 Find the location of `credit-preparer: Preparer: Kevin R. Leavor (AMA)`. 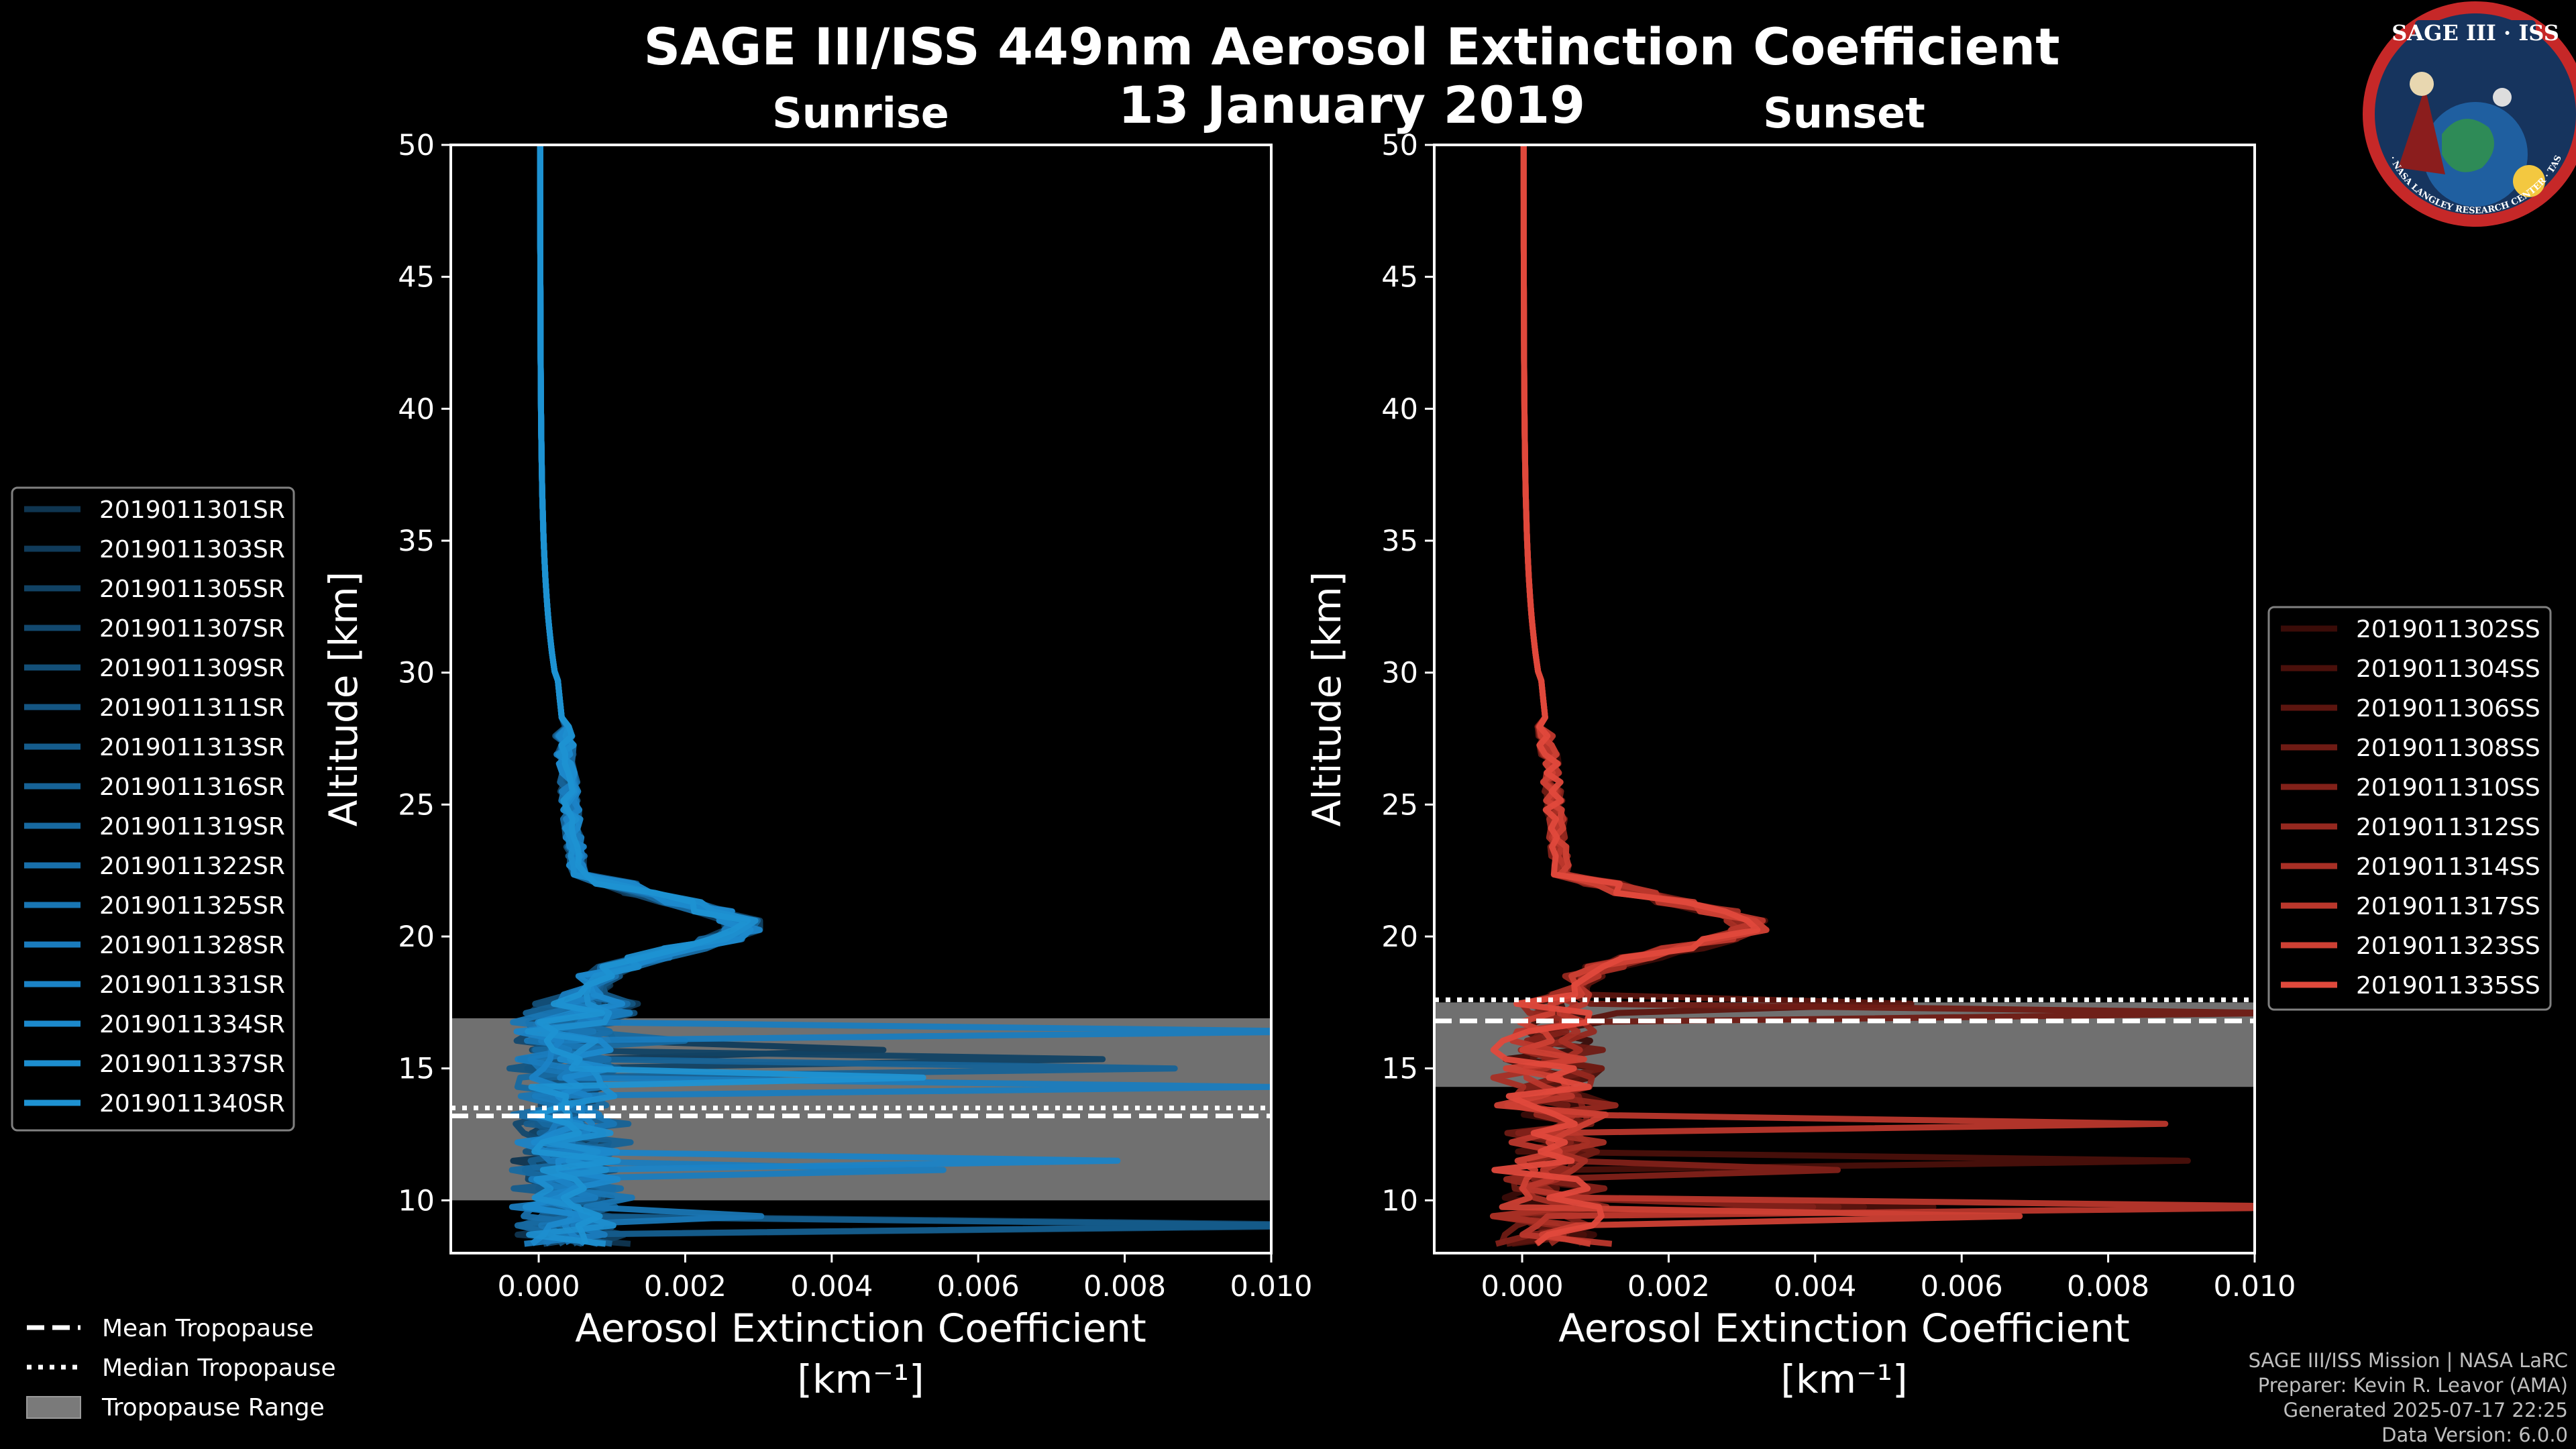

credit-preparer: Preparer: Kevin R. Leavor (AMA) is located at coordinates (2413, 1385).